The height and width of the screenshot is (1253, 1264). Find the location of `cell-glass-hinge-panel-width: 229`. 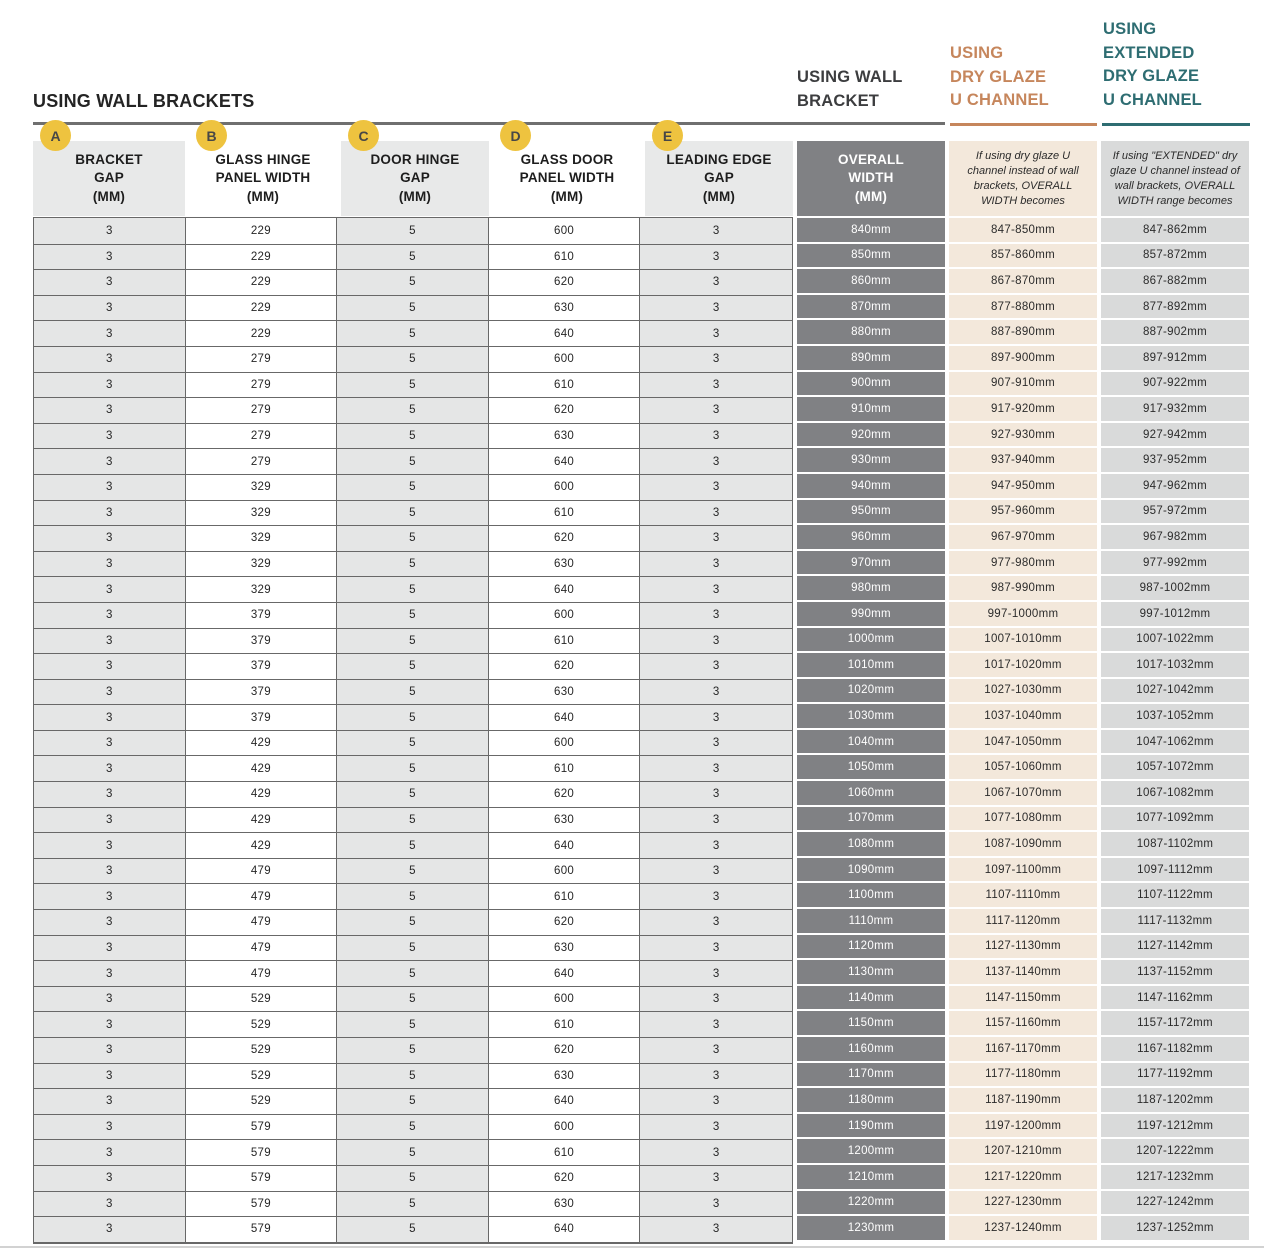

cell-glass-hinge-panel-width: 229 is located at coordinates (261, 333).